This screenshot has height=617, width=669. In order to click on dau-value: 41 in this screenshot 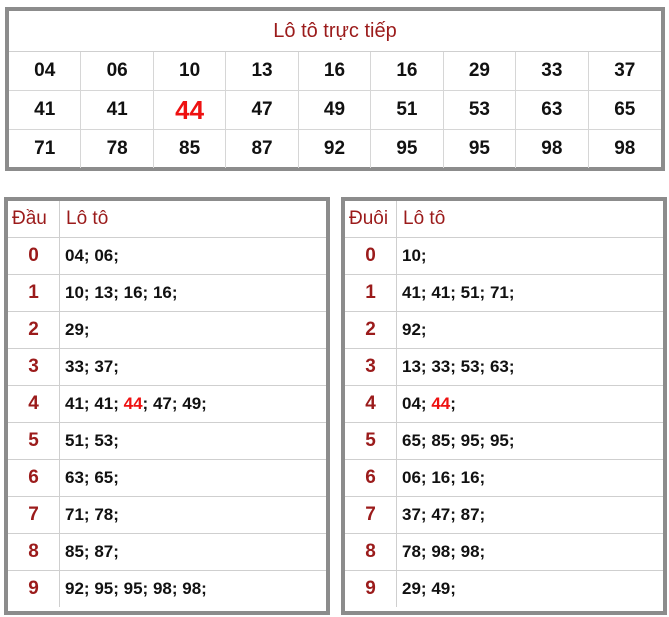, I will do `click(104, 403)`.